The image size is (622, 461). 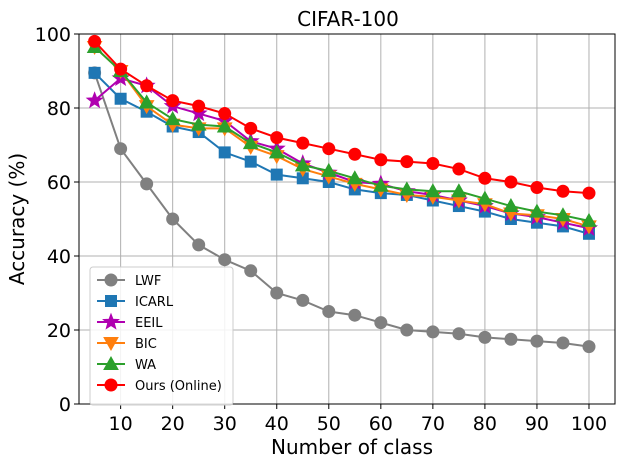 I want to click on y-tick-label: 40, so click(x=59, y=257).